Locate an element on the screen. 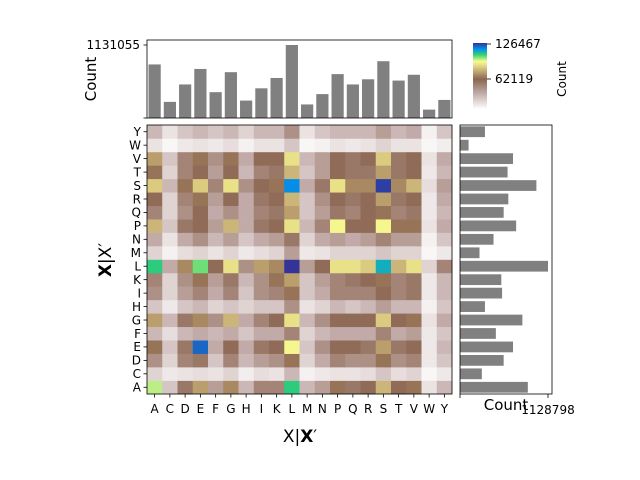 The height and width of the screenshot is (480, 640). right-marginal-xlabel: Count is located at coordinates (506, 405).